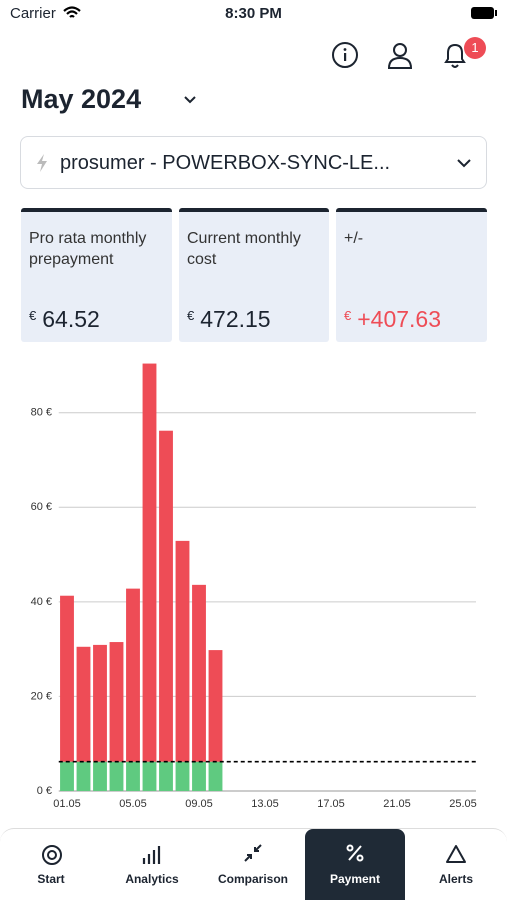  What do you see at coordinates (411, 275) in the screenshot?
I see `card: +/- € +407.63` at bounding box center [411, 275].